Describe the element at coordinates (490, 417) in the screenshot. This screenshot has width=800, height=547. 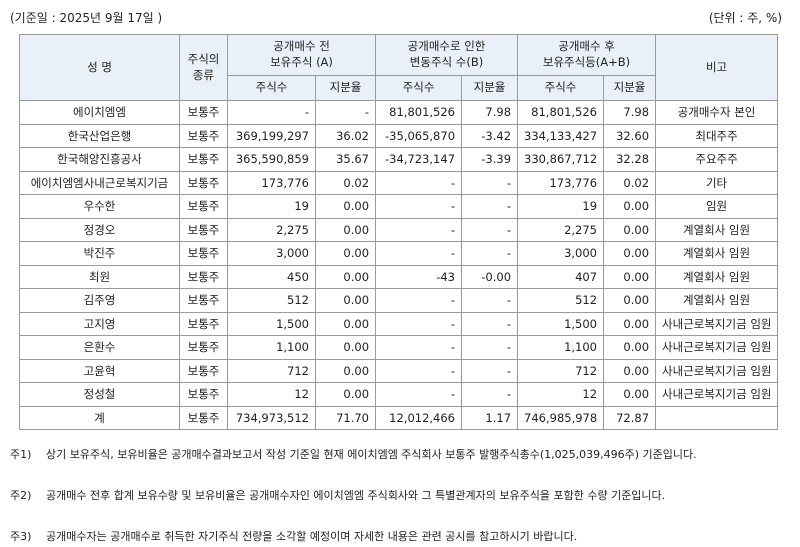
I see `change-ratio-cell: 1.17` at that location.